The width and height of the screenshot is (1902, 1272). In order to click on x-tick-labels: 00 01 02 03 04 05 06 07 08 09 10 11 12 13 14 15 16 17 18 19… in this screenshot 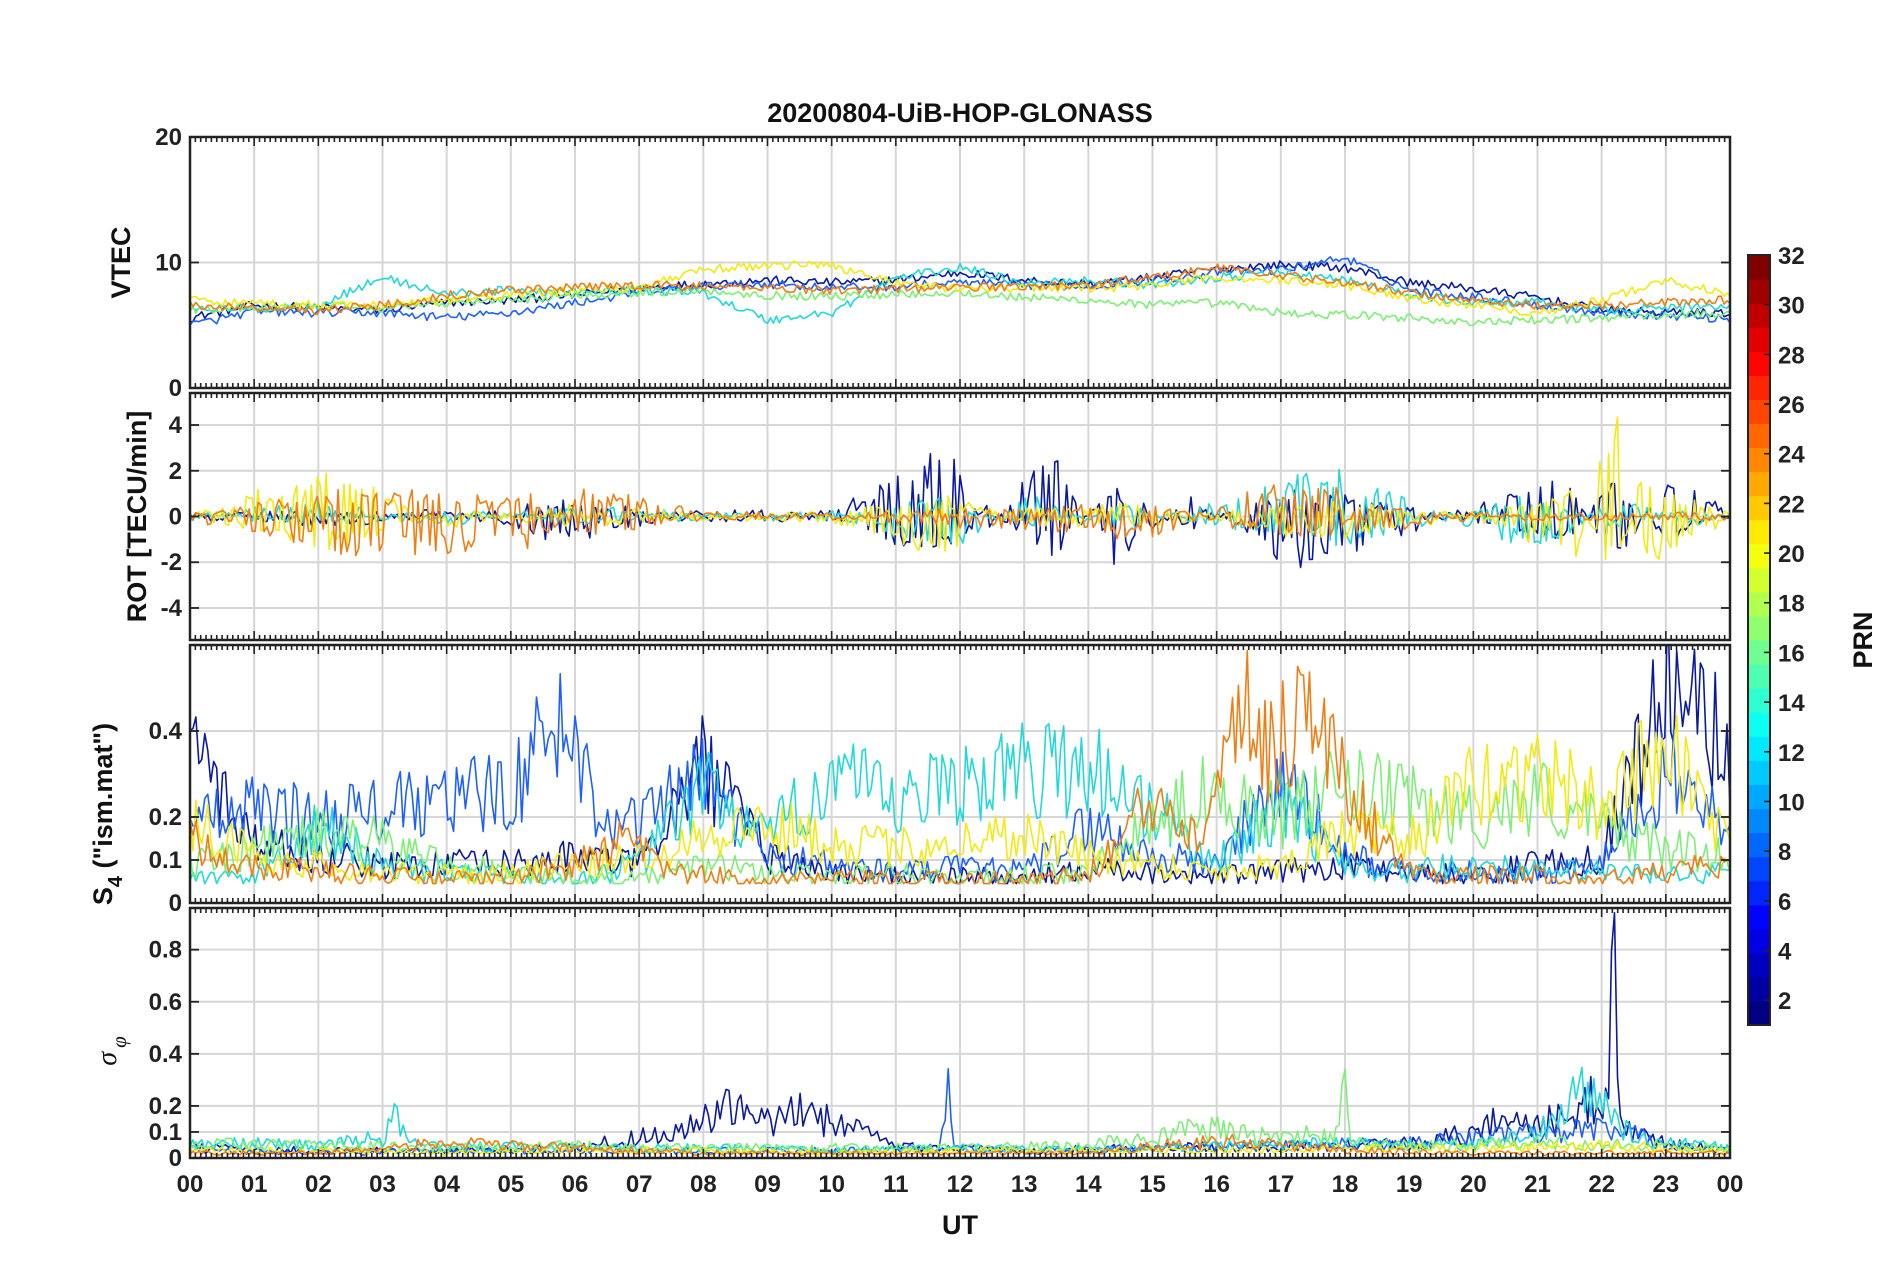, I will do `click(960, 1184)`.